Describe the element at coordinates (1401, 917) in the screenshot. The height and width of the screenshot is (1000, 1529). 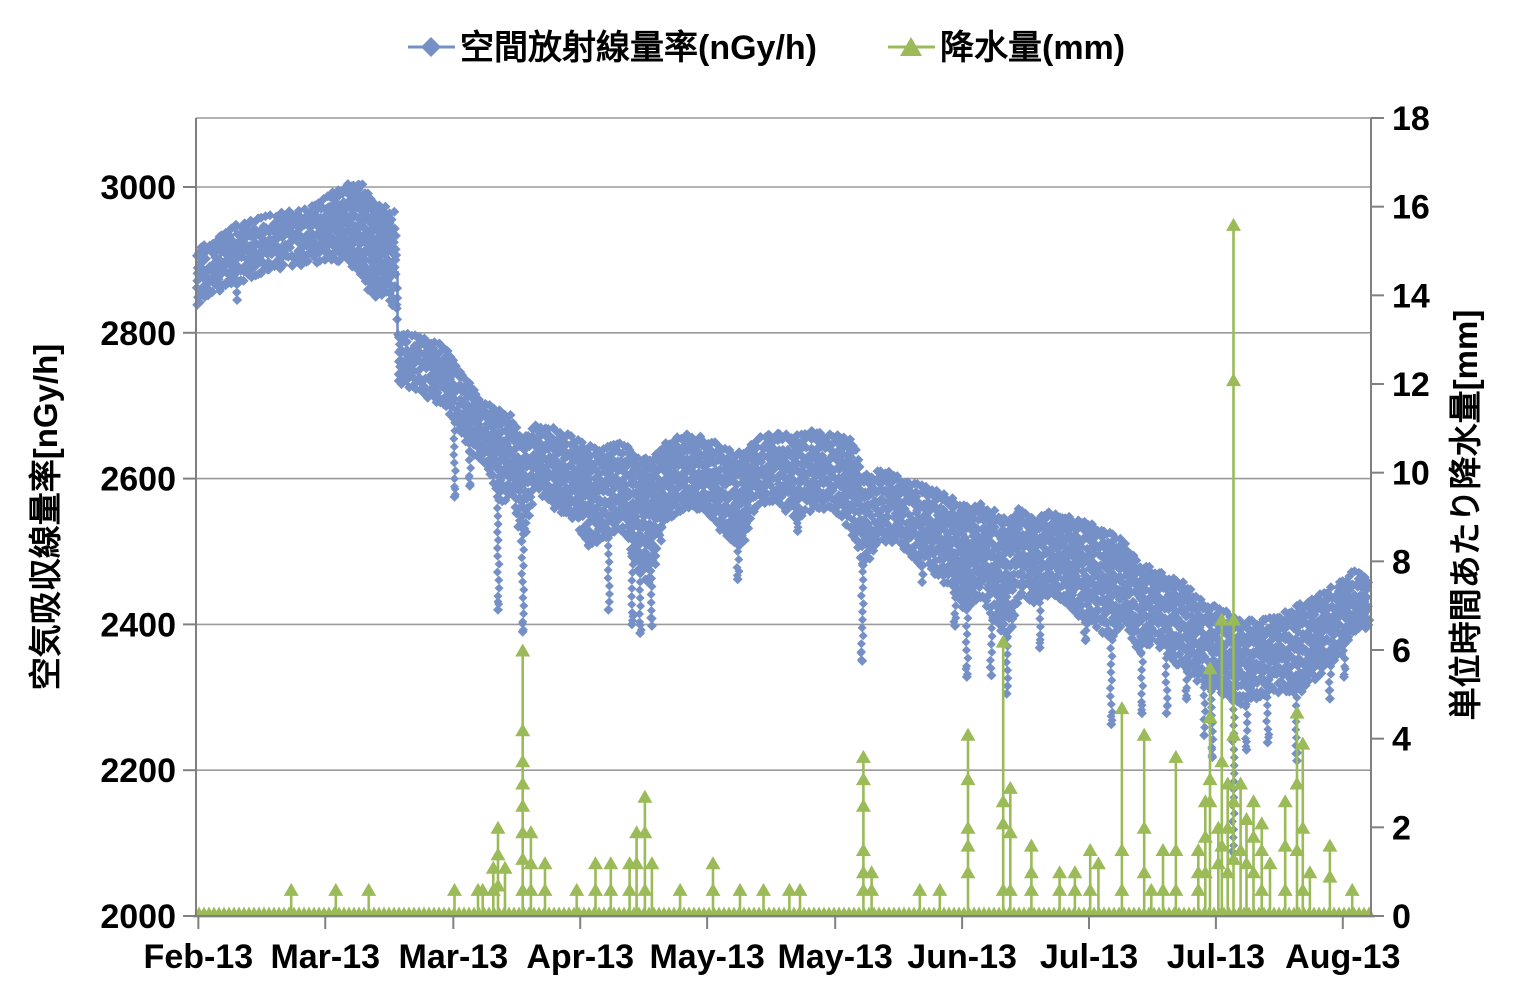
I see `y-right-tick-label: 0` at that location.